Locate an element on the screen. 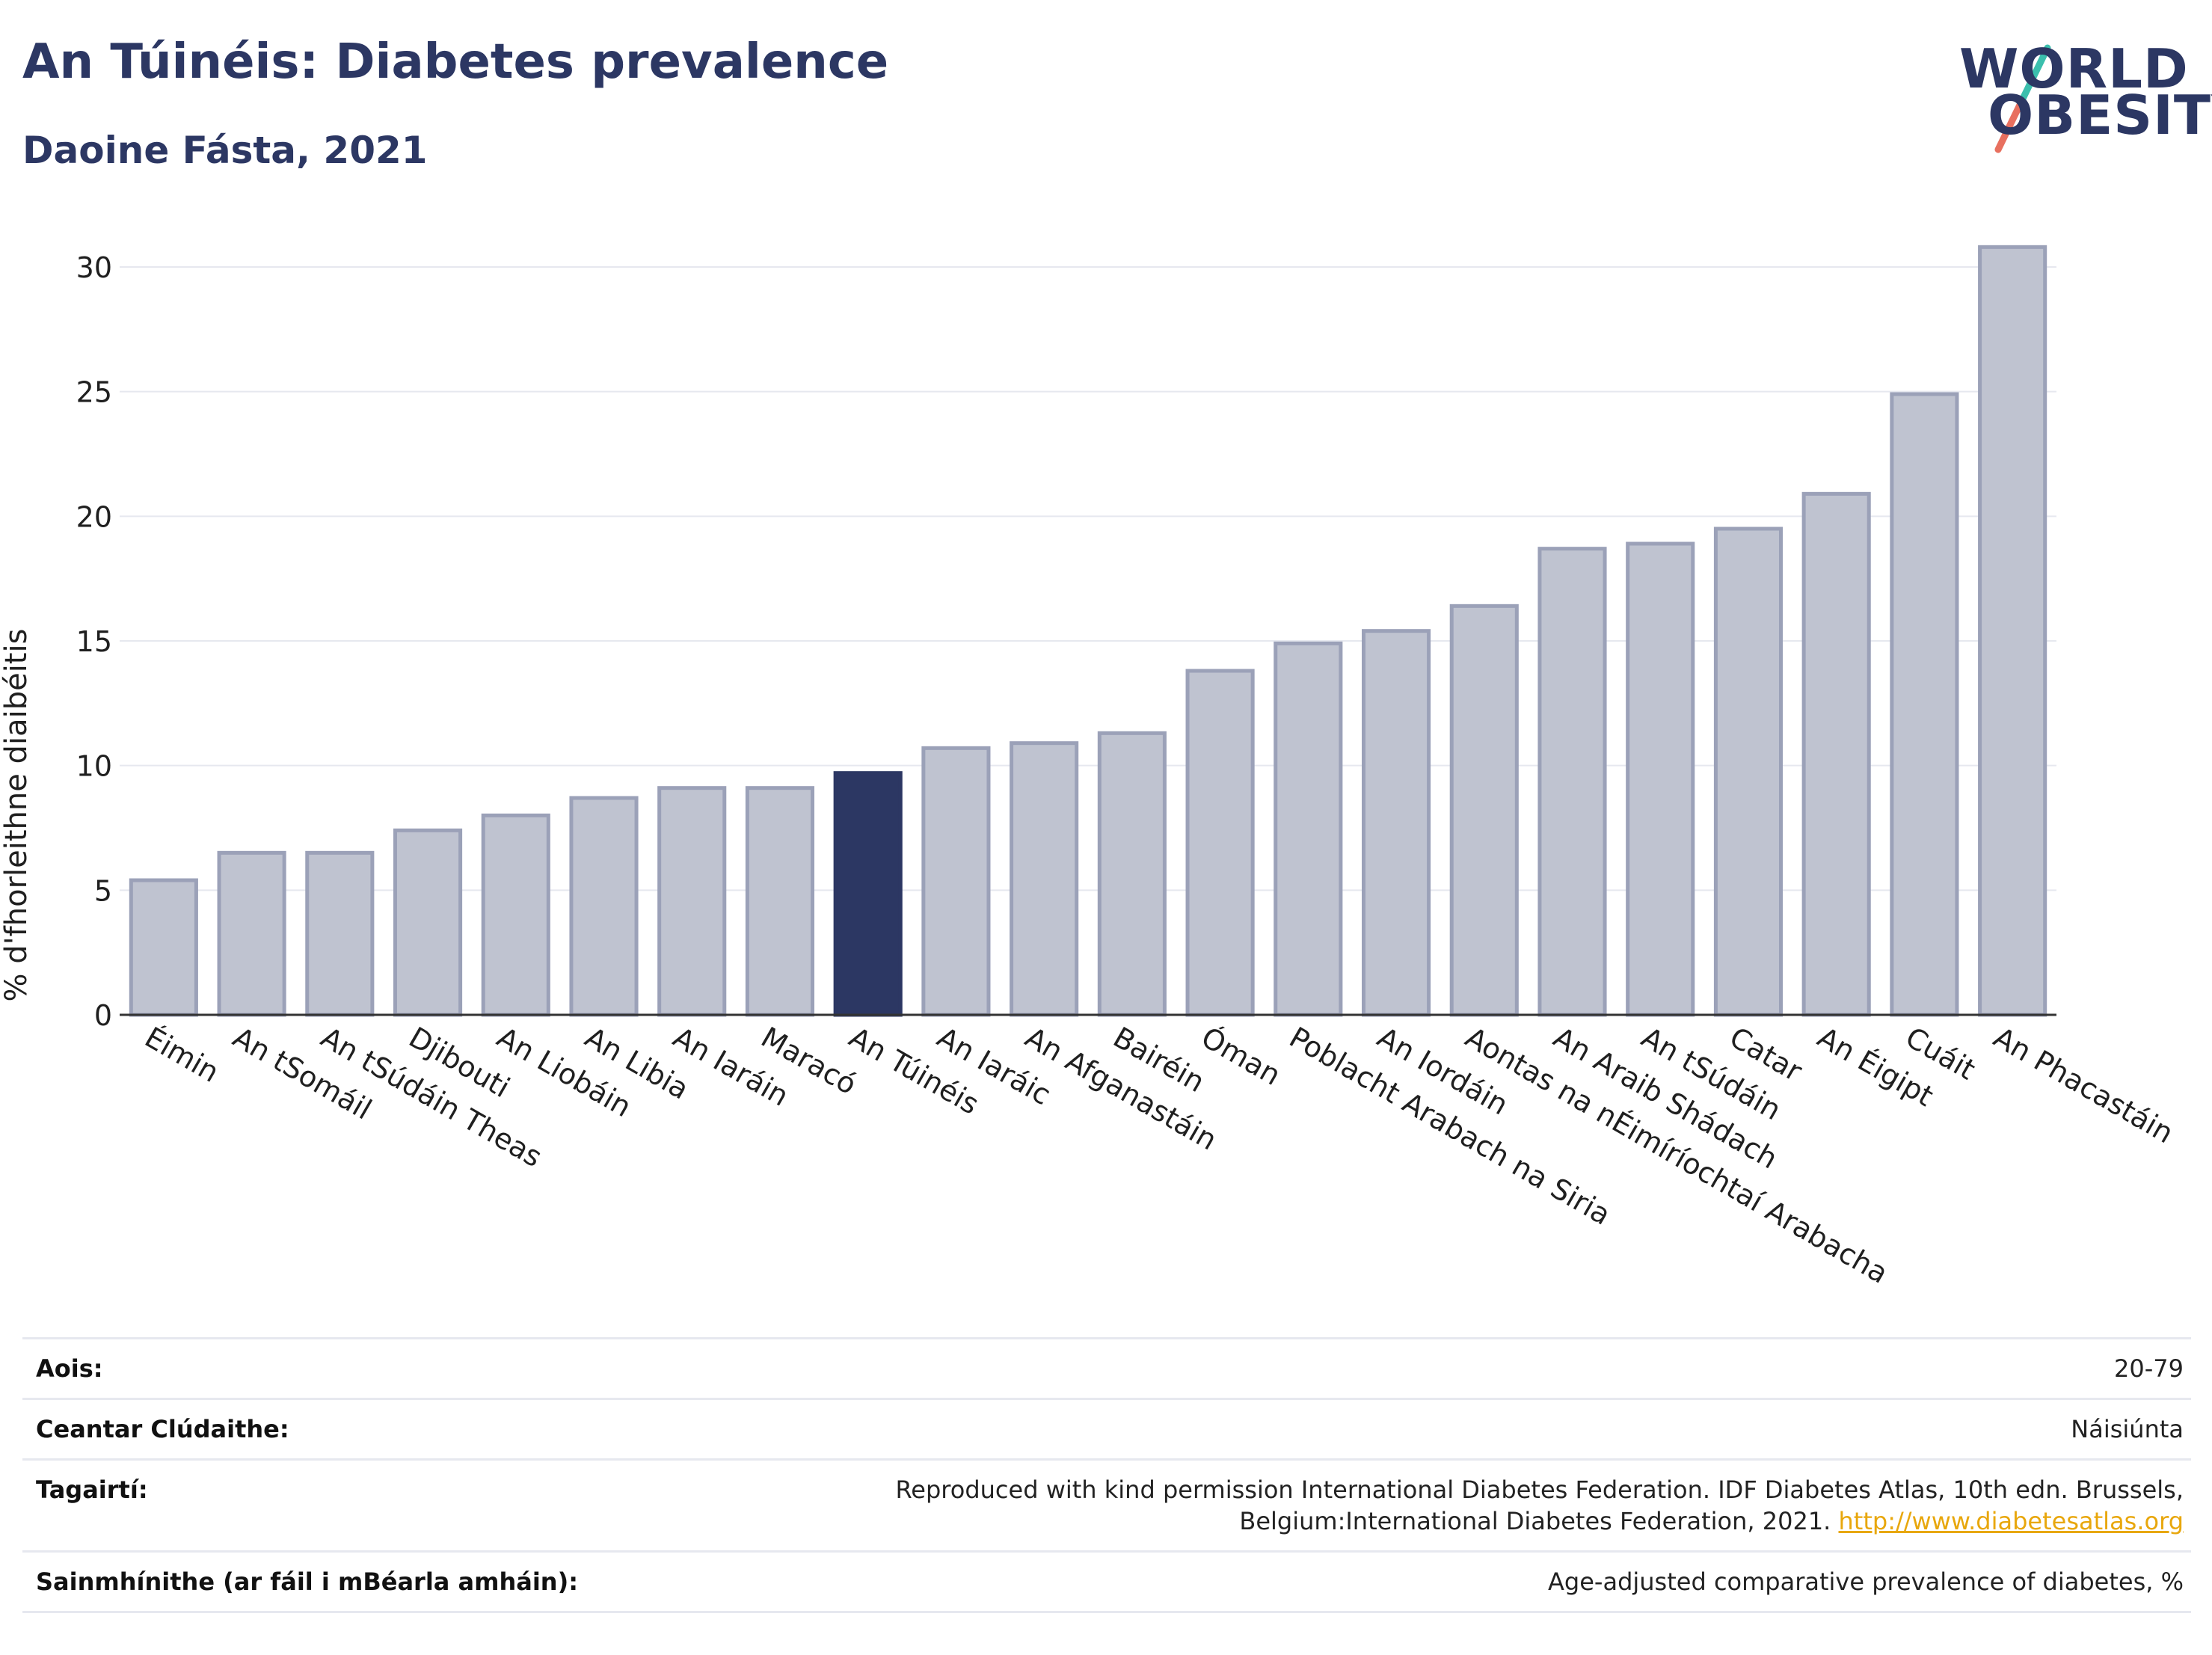 The image size is (2212, 1655). y-tick-label: 0 is located at coordinates (103, 1015).